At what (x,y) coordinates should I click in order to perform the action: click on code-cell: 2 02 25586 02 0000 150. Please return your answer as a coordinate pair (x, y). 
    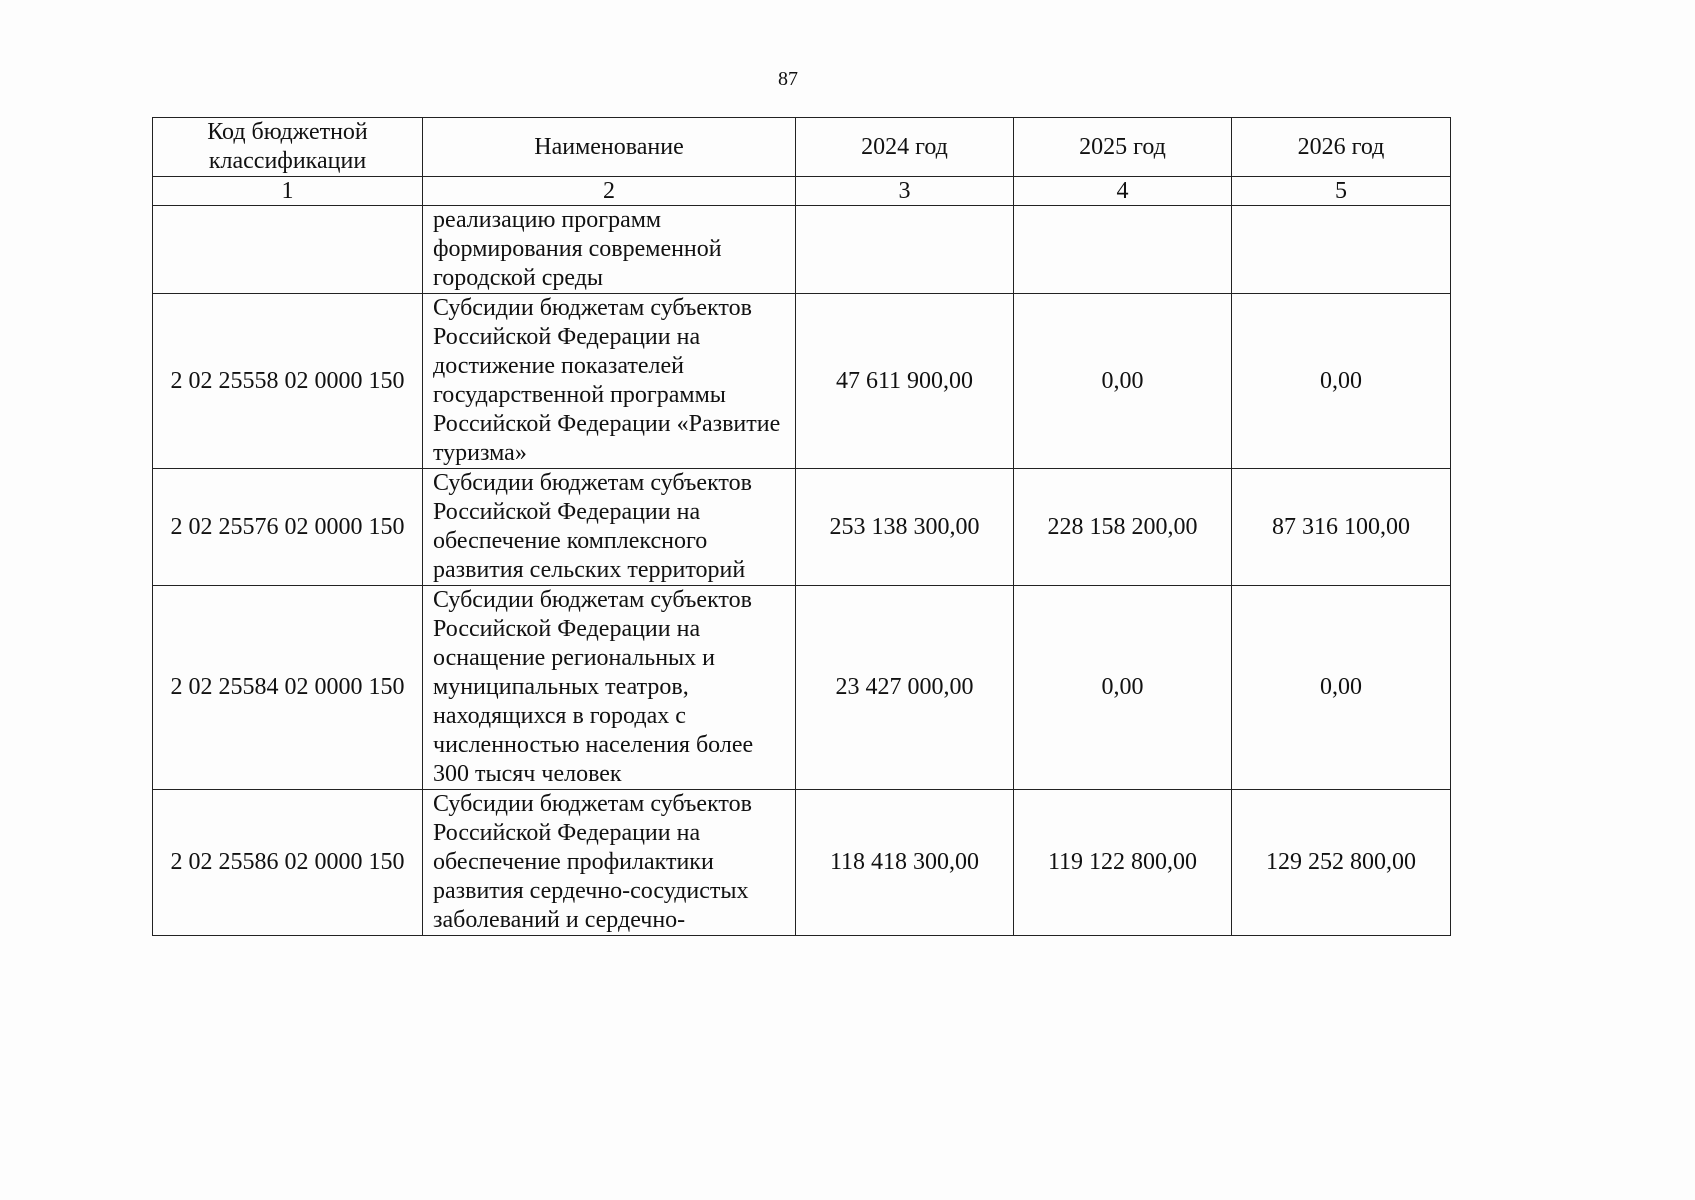
    Looking at the image, I should click on (287, 862).